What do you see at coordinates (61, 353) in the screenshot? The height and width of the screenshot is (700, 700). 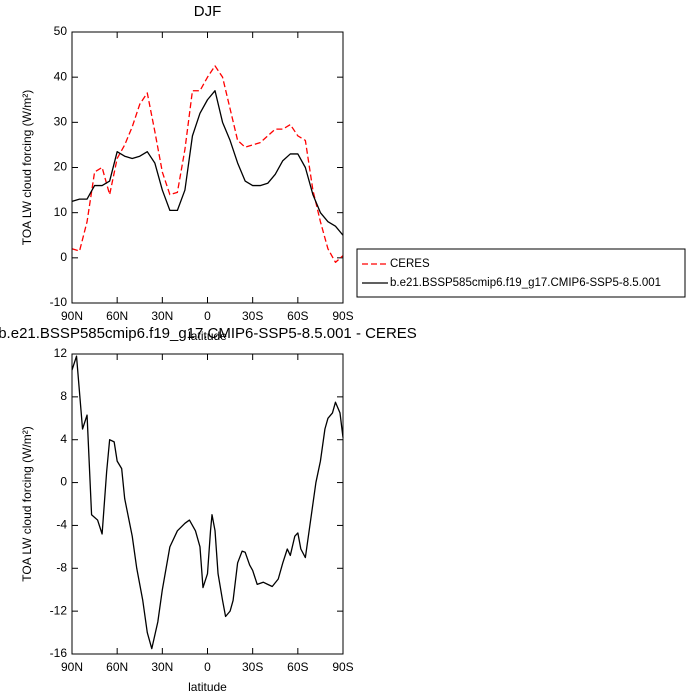 I see `y-tick-label: 12` at bounding box center [61, 353].